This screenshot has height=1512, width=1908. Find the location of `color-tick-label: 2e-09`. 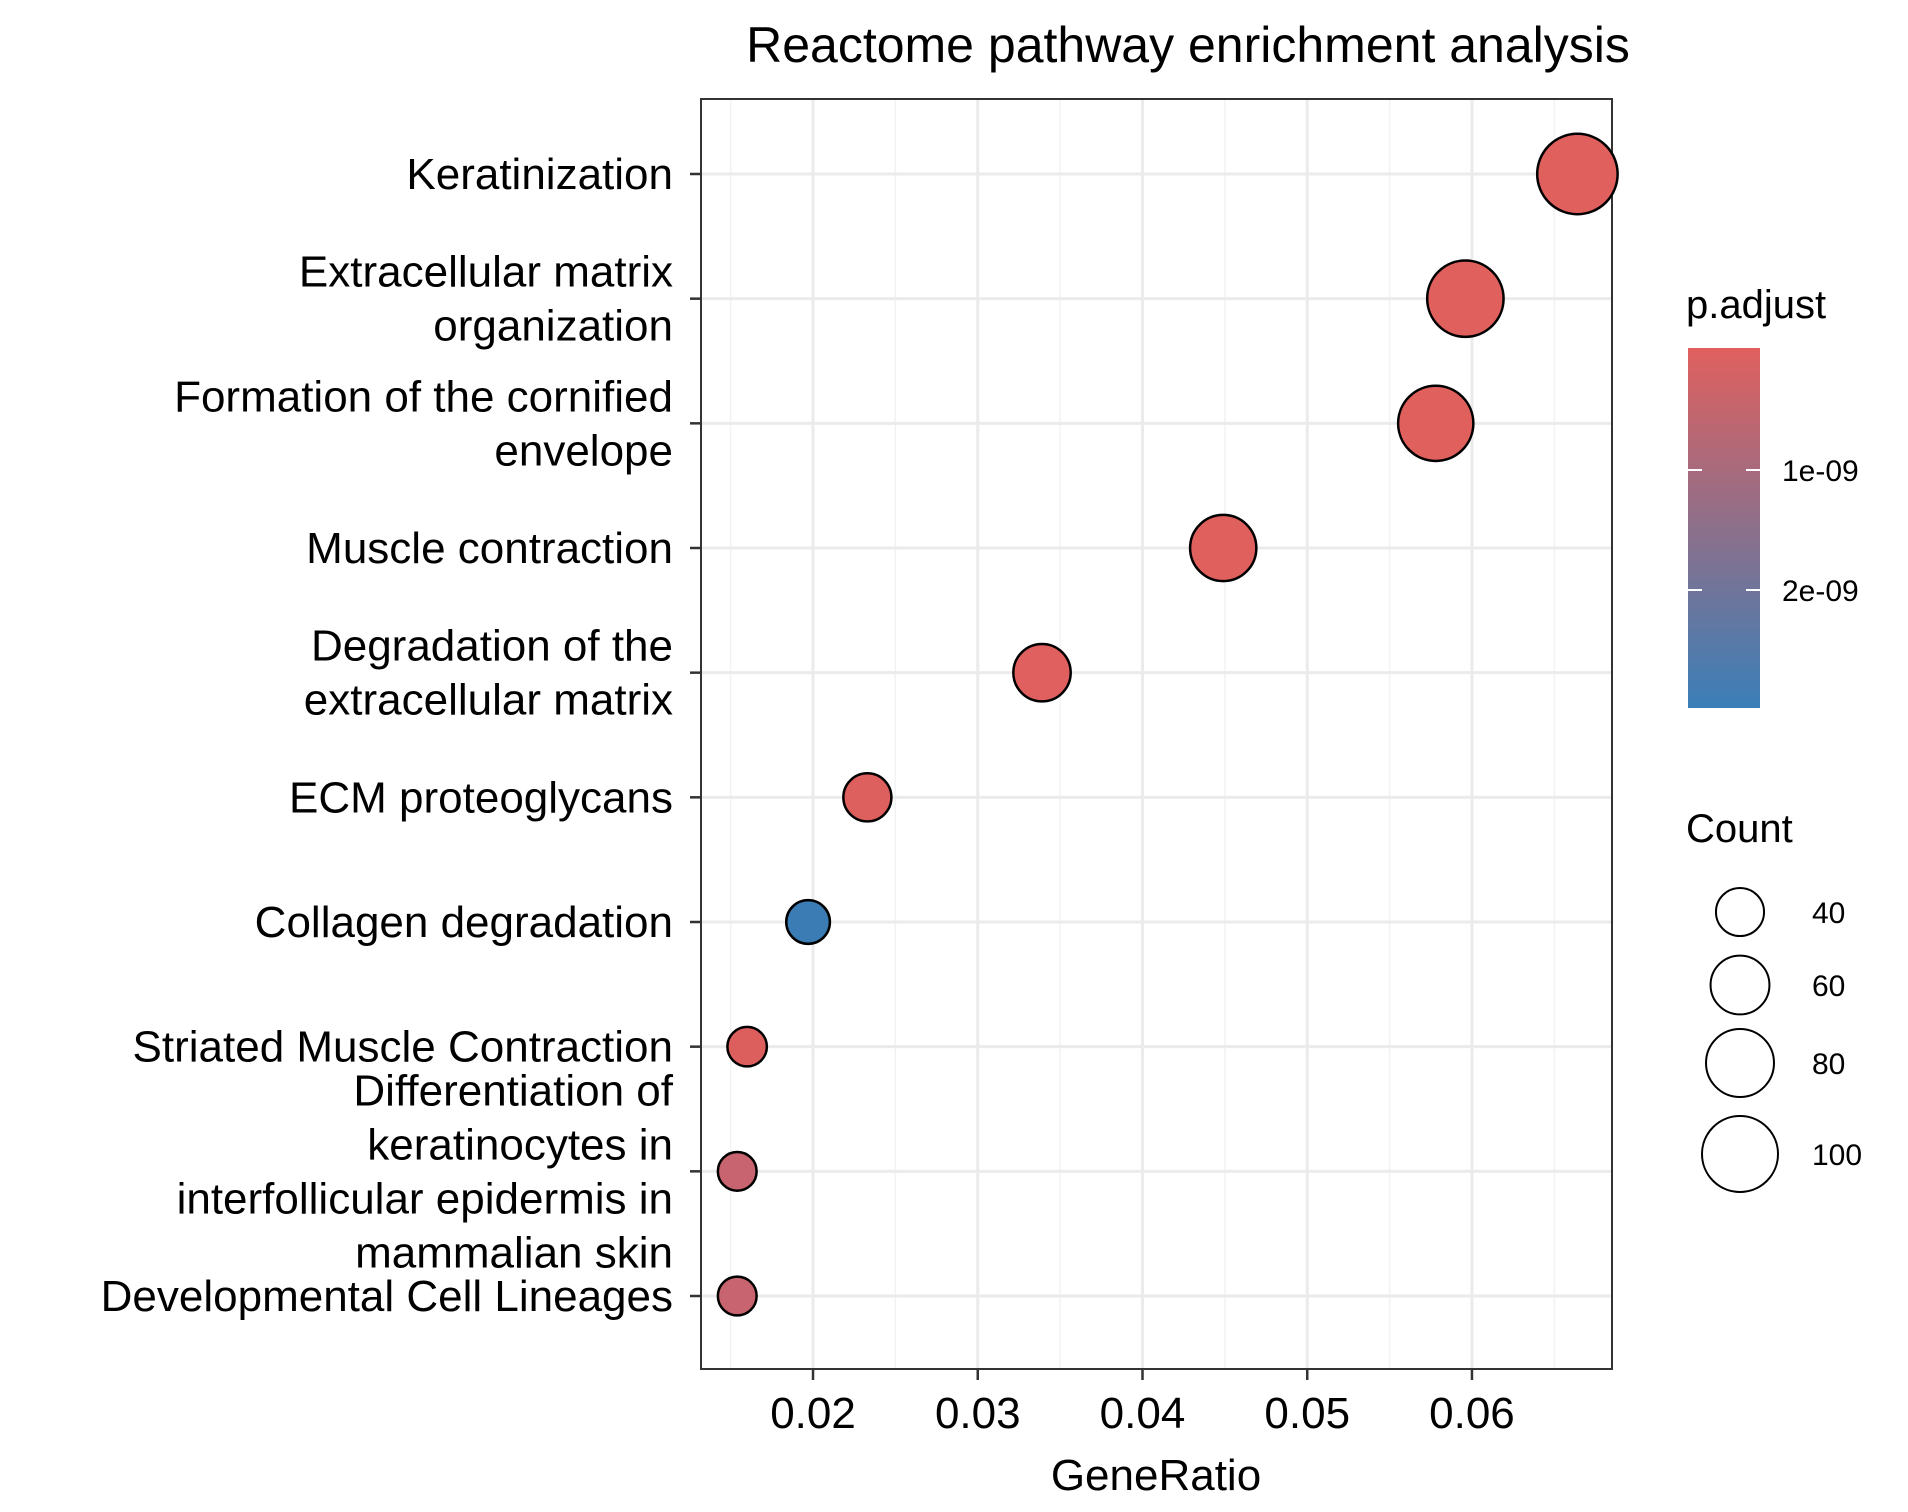

color-tick-label: 2e-09 is located at coordinates (1820, 591).